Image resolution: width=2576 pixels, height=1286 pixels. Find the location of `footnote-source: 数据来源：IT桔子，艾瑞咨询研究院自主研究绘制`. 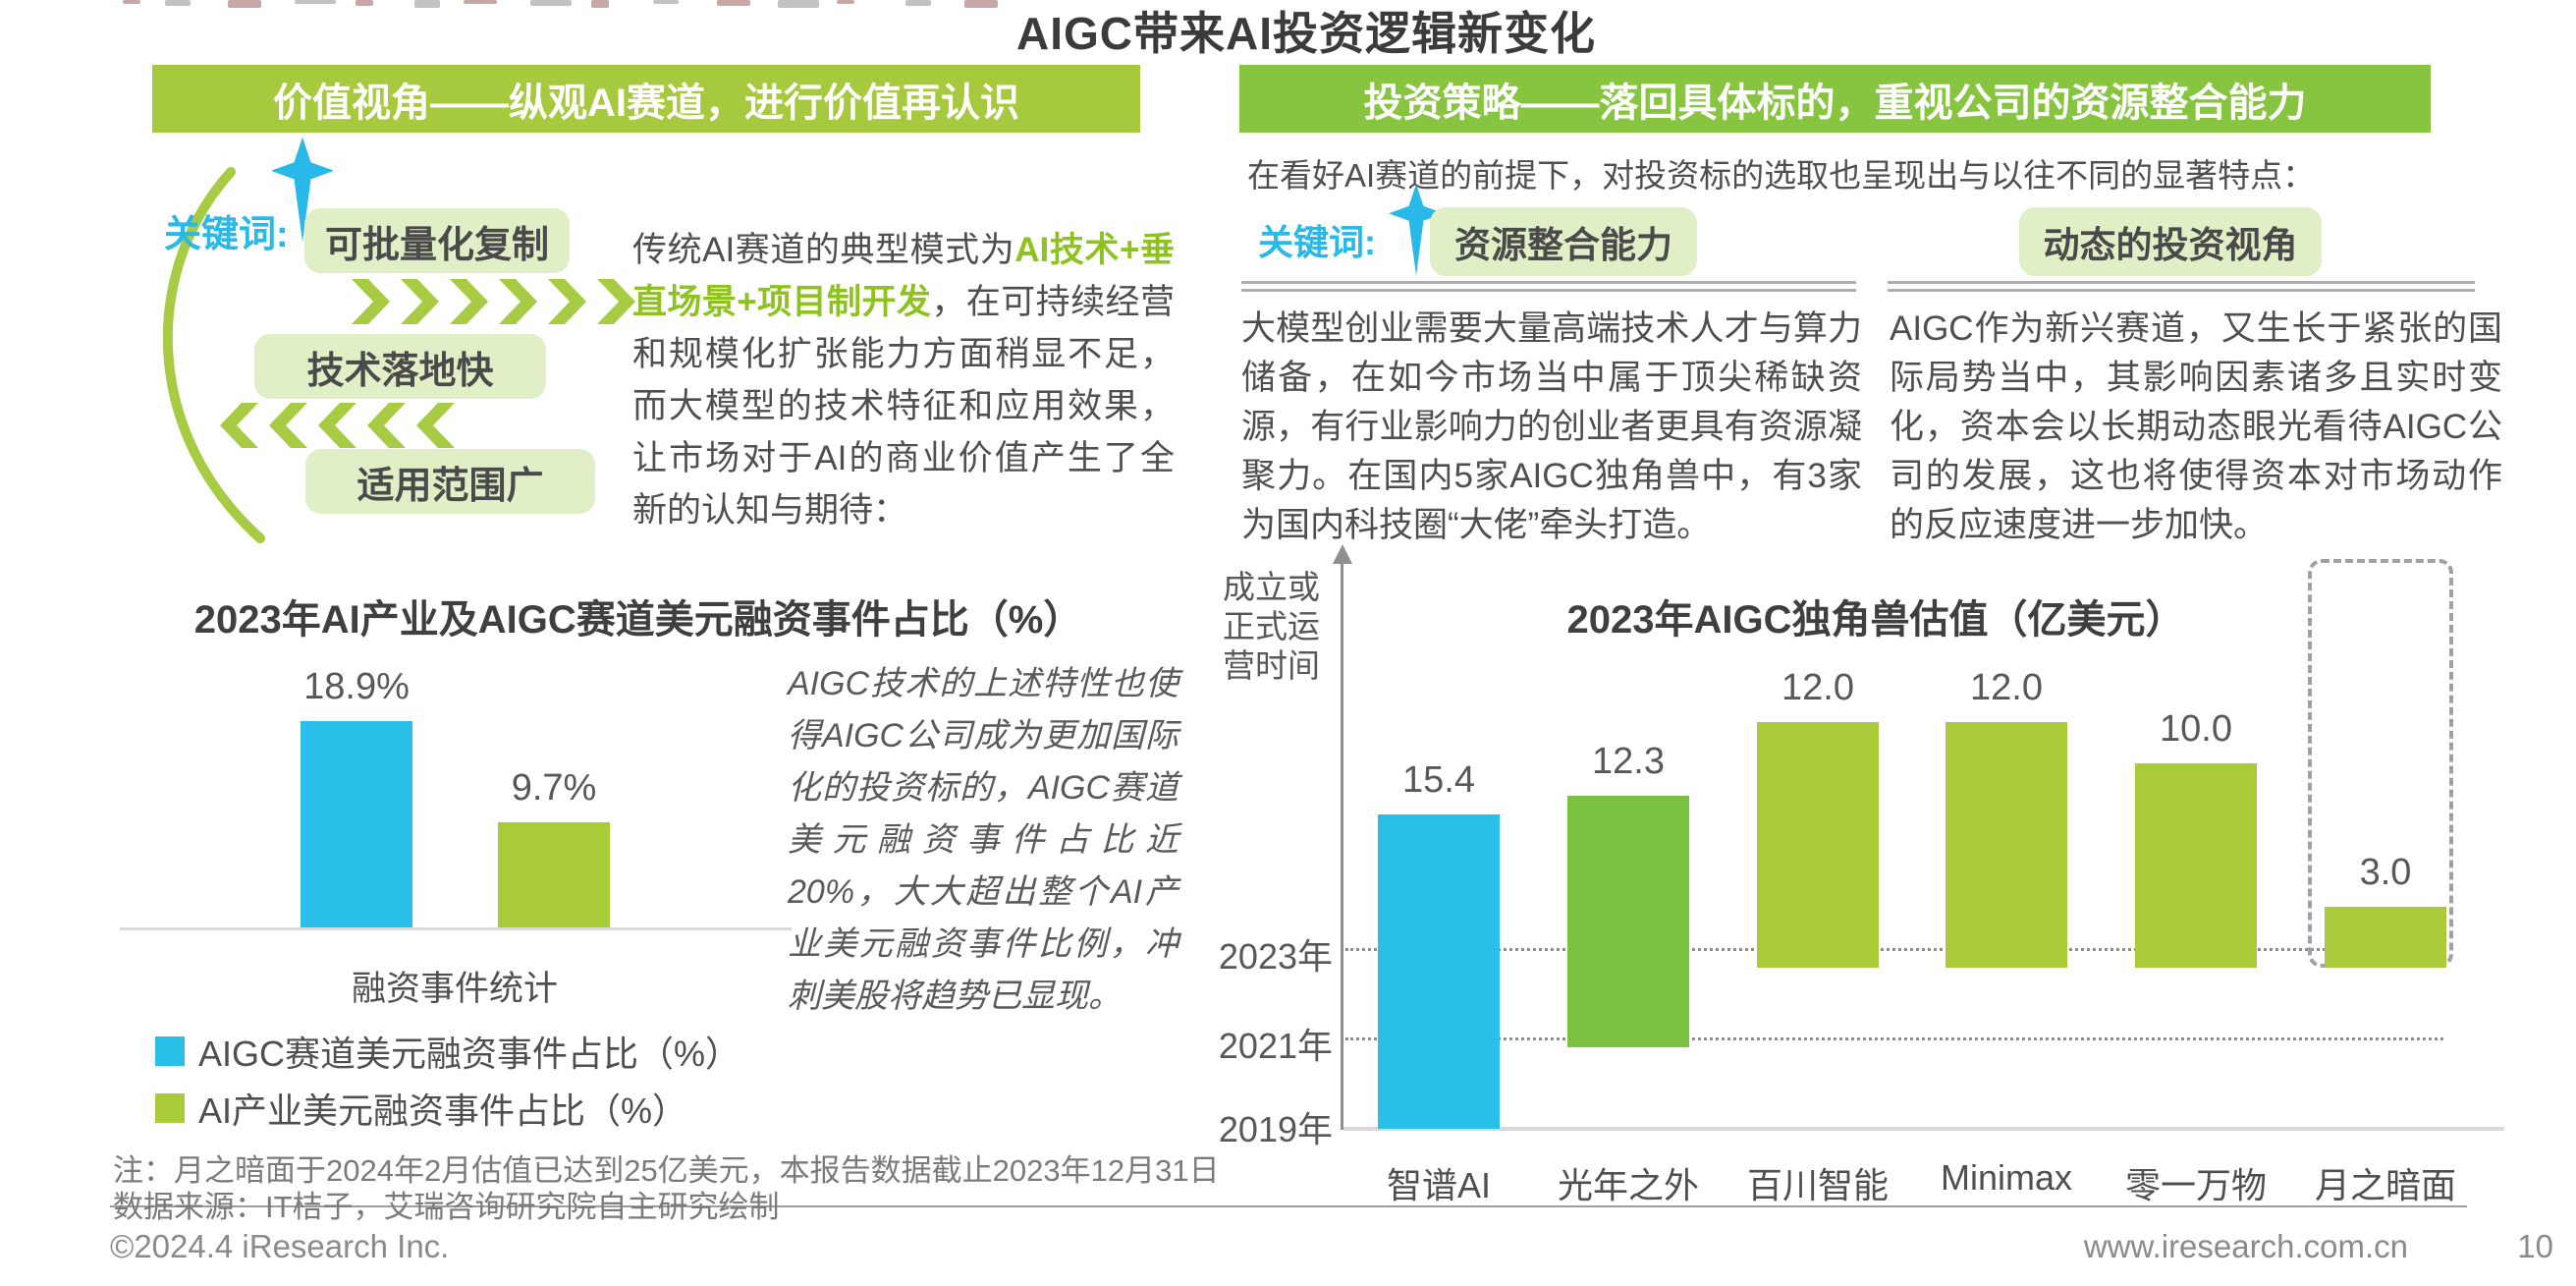

footnote-source: 数据来源：IT桔子，艾瑞咨询研究院自主研究绘制 is located at coordinates (446, 1207).